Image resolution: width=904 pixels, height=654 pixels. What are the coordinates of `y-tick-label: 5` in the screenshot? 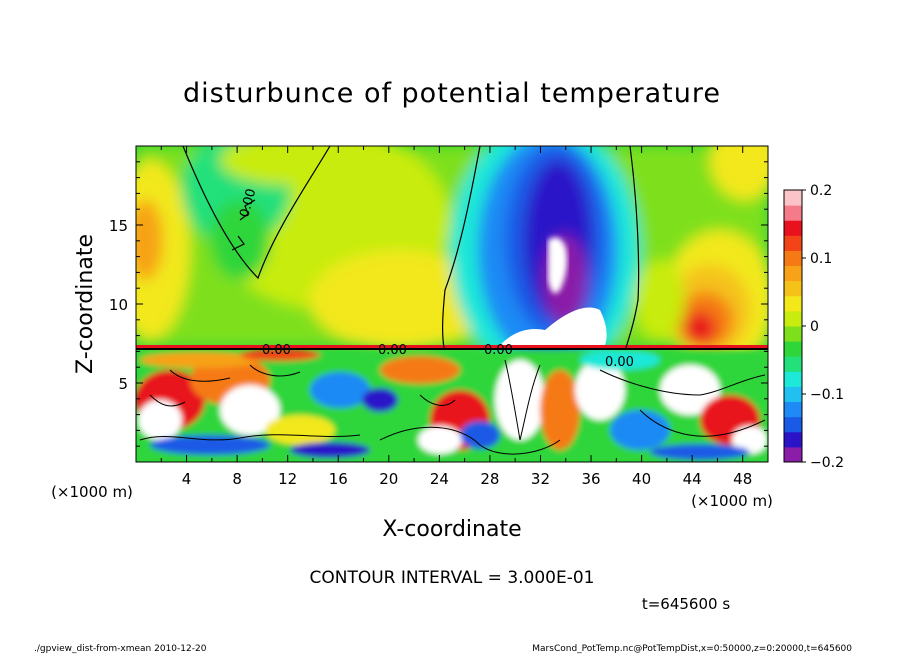 It's located at (123, 384).